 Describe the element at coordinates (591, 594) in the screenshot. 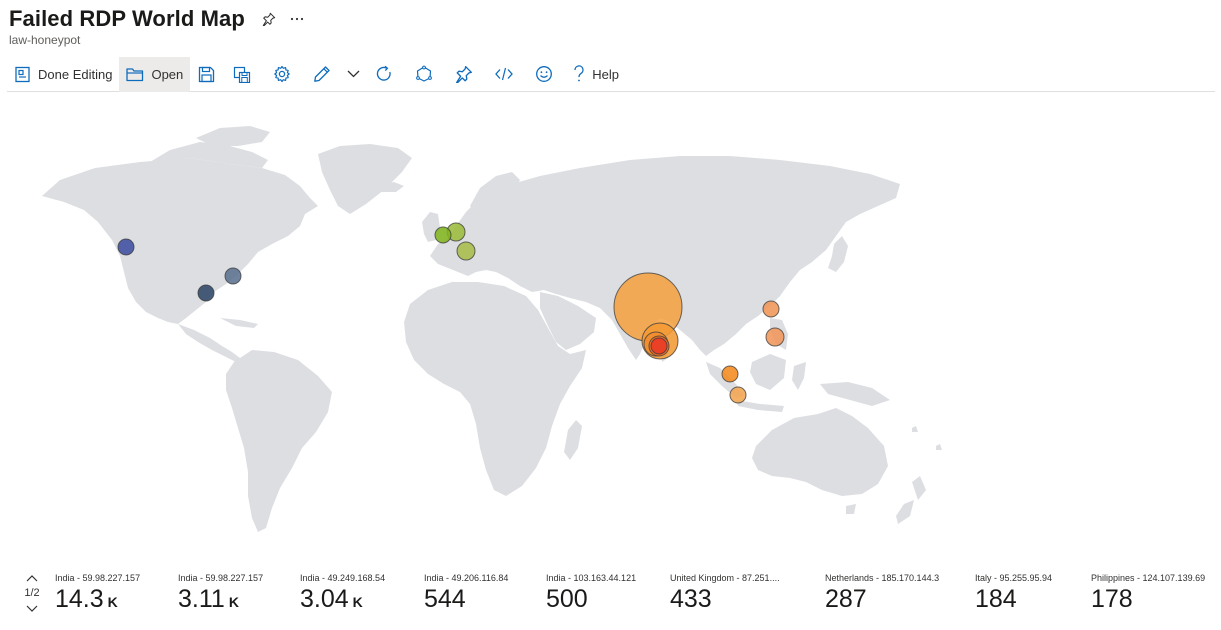

I see `metric-tile: India - 103.163.44.121 500` at that location.